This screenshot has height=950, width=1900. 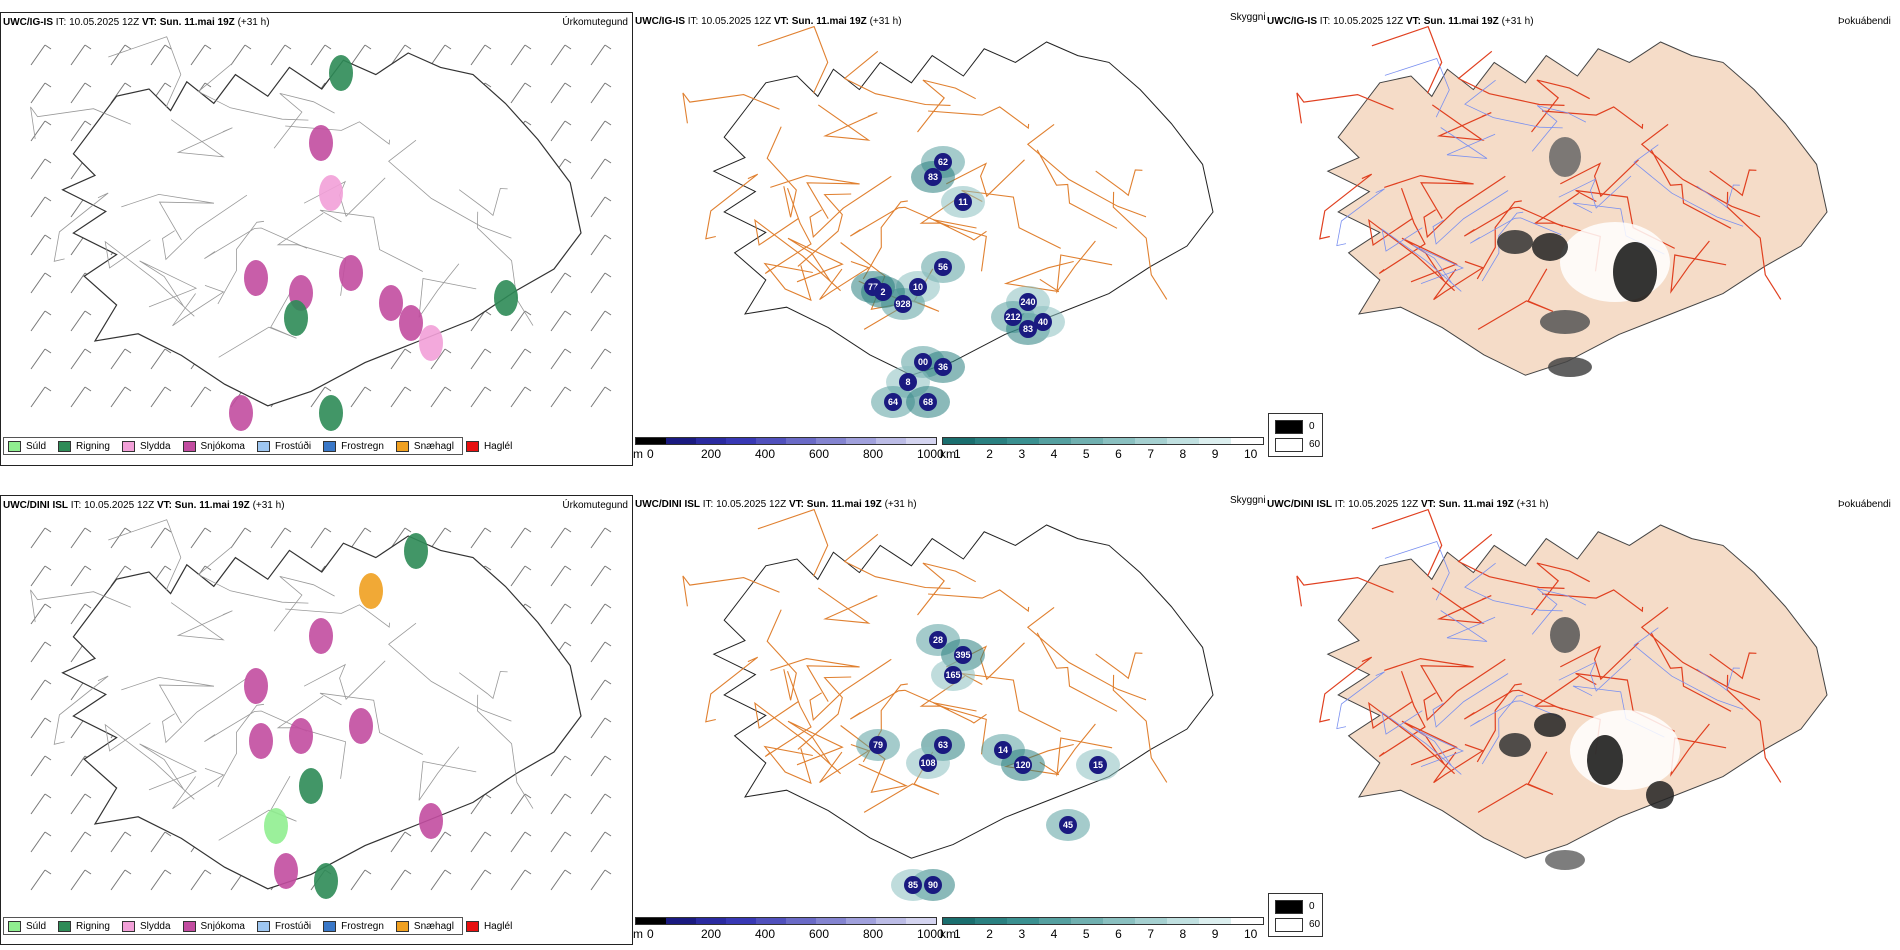 I want to click on colorbar-tick: 10, so click(x=1251, y=934).